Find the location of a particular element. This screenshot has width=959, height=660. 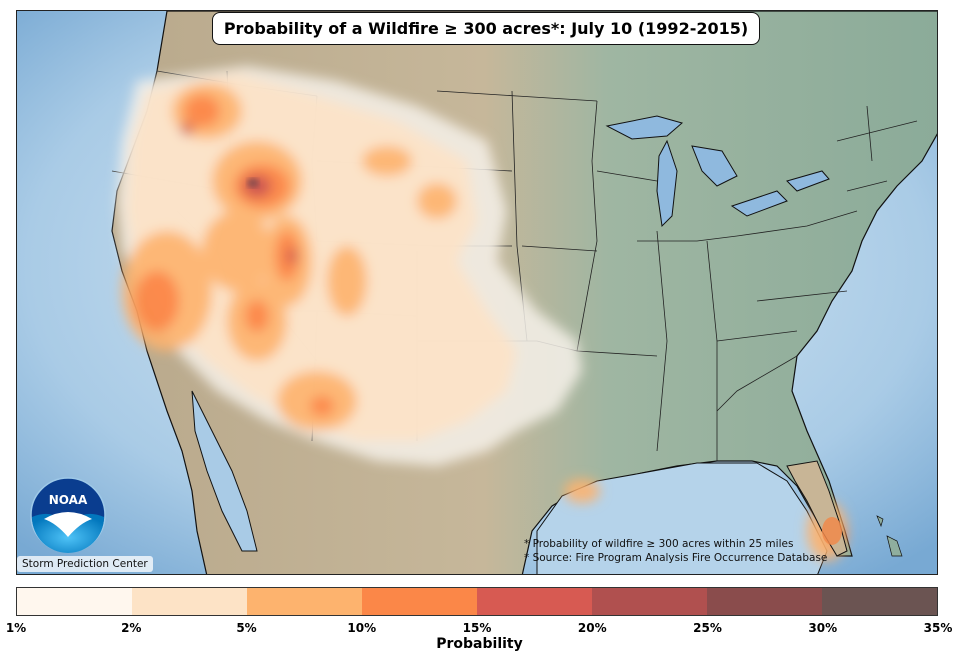

colorbar-tick-label: 20% is located at coordinates (592, 628).